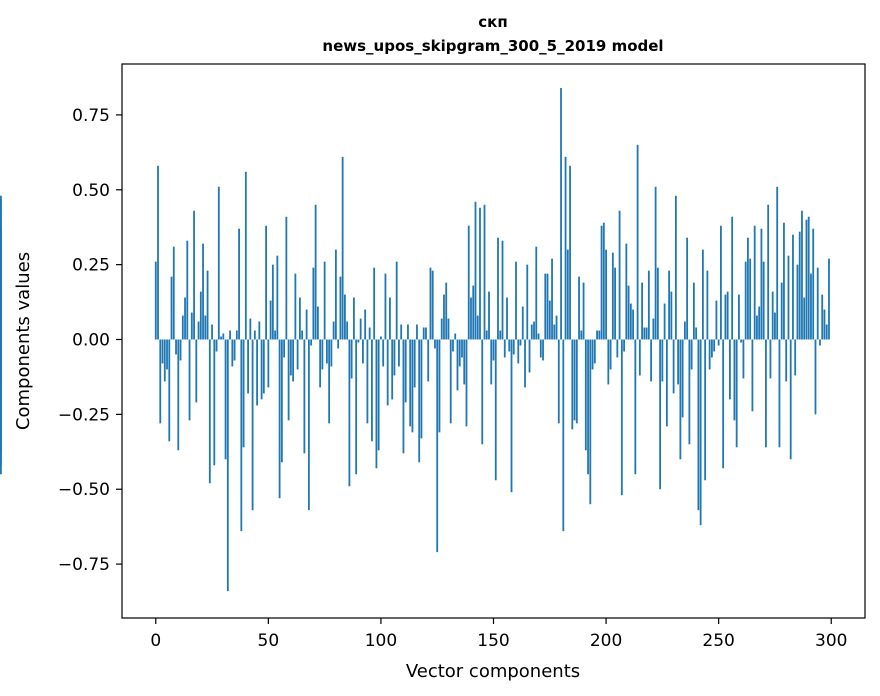 Image resolution: width=880 pixels, height=696 pixels. Describe the element at coordinates (91, 191) in the screenshot. I see `y-tick-label: 0.50` at that location.